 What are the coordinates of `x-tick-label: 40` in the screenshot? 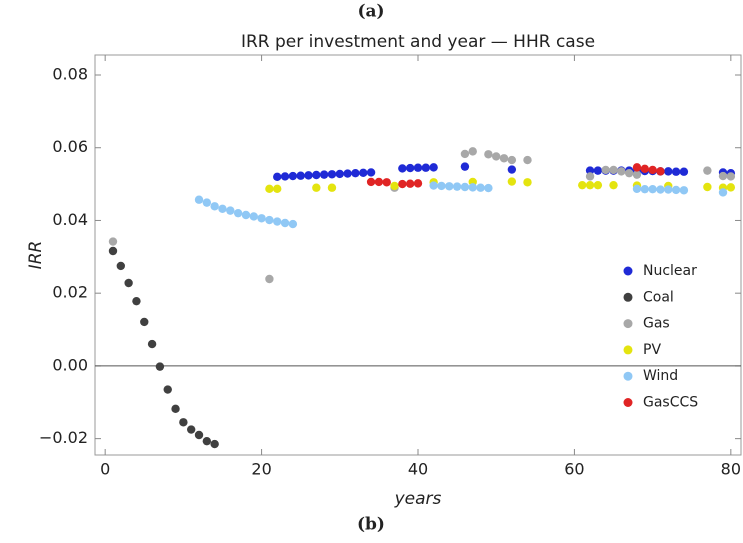 It's located at (418, 469).